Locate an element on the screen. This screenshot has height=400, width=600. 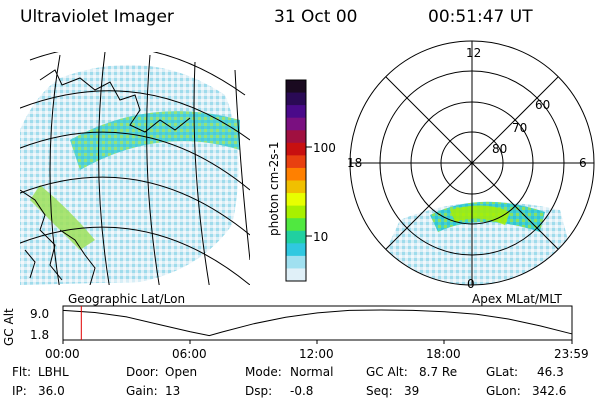
colorbar is located at coordinates (298, 180).